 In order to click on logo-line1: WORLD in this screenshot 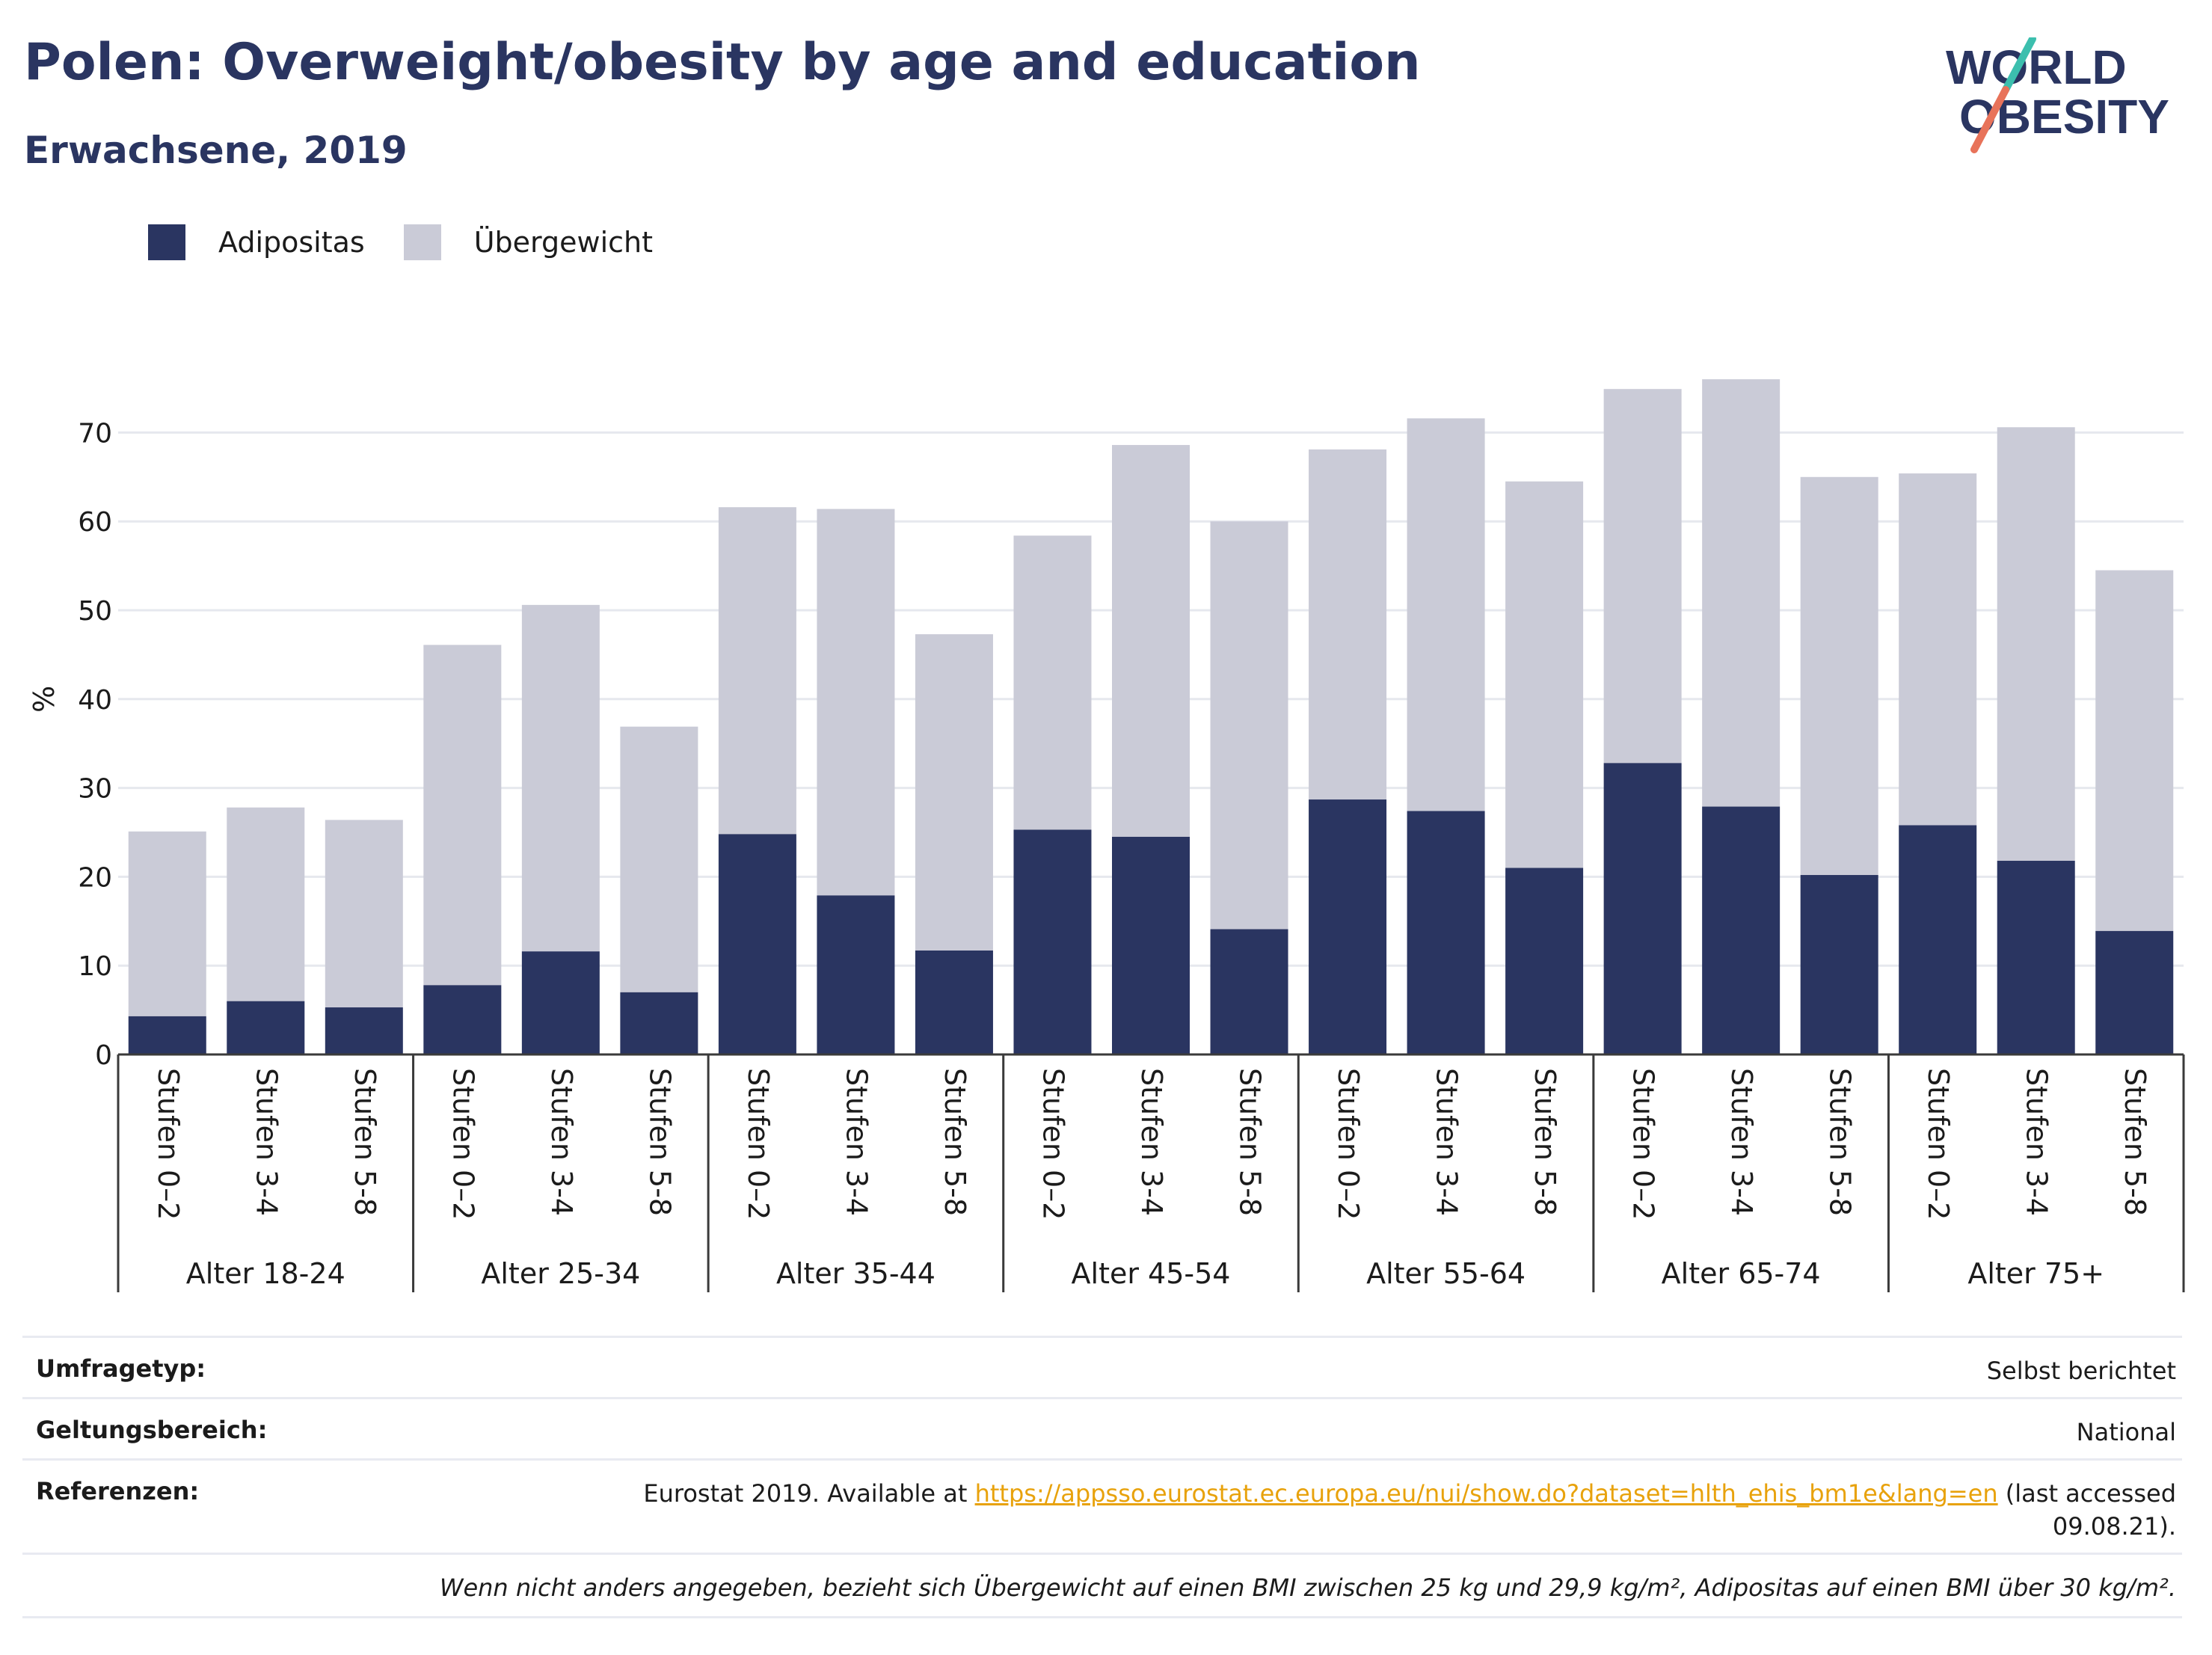, I will do `click(2036, 67)`.